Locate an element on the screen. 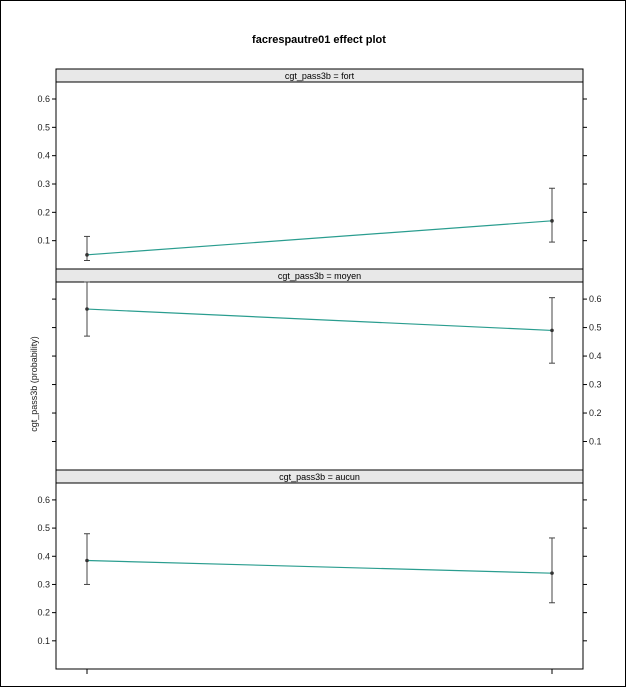 The width and height of the screenshot is (626, 687). y-axis-label: cgt_pass3b (probability) is located at coordinates (34, 384).